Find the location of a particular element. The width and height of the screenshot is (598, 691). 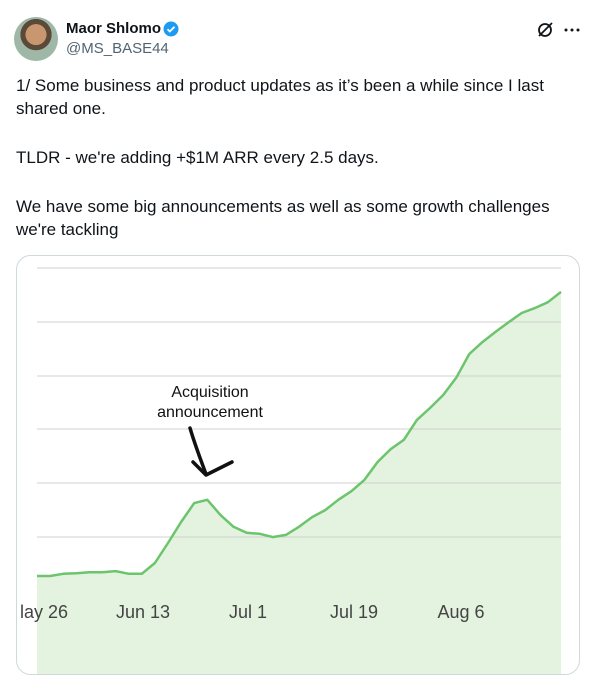

x-tick-label: Jul 19 is located at coordinates (354, 612).